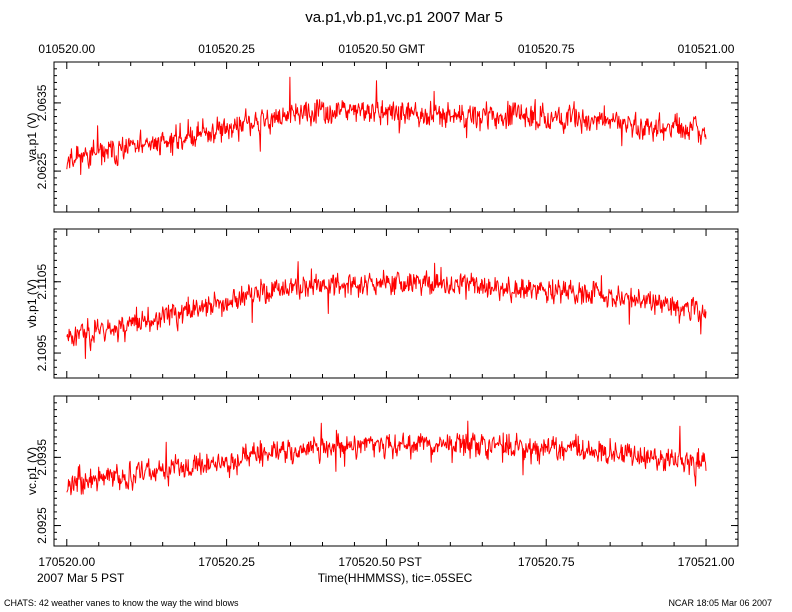 The width and height of the screenshot is (792, 612). What do you see at coordinates (42, 352) in the screenshot?
I see `y-tick-label-vb: 2.1095` at bounding box center [42, 352].